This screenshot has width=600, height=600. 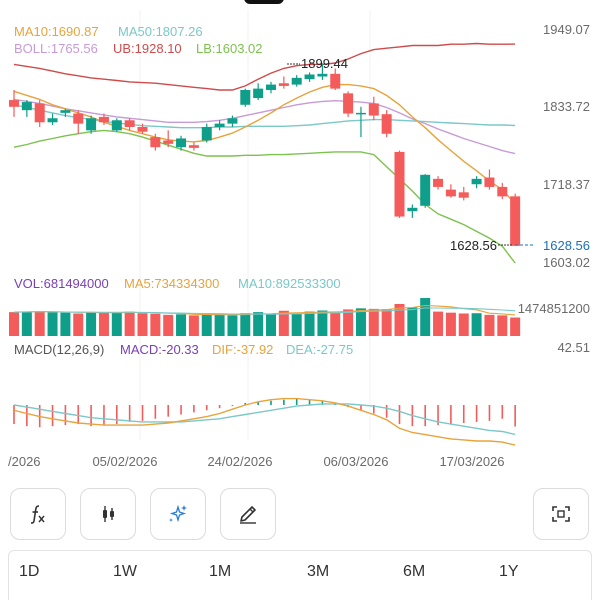 What do you see at coordinates (229, 48) in the screenshot?
I see `legend-lb: LB:1603.02` at bounding box center [229, 48].